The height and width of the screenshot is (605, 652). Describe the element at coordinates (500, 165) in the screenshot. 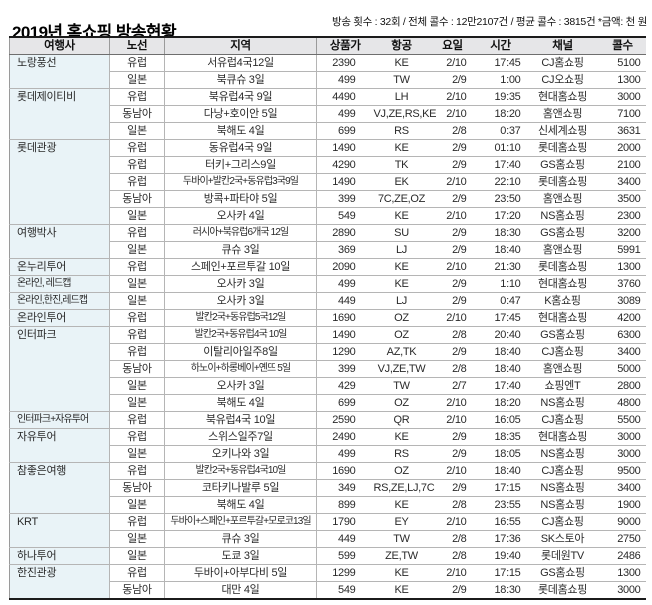

I see `time-cell: 17:40` at that location.